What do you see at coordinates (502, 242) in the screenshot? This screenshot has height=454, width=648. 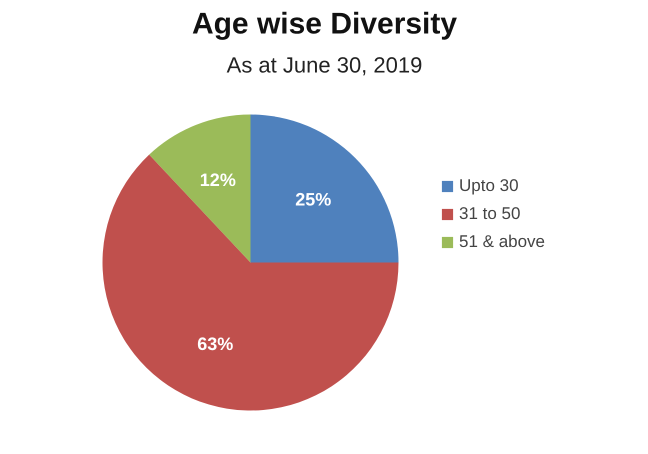 I see `legend-label: 51 & above` at bounding box center [502, 242].